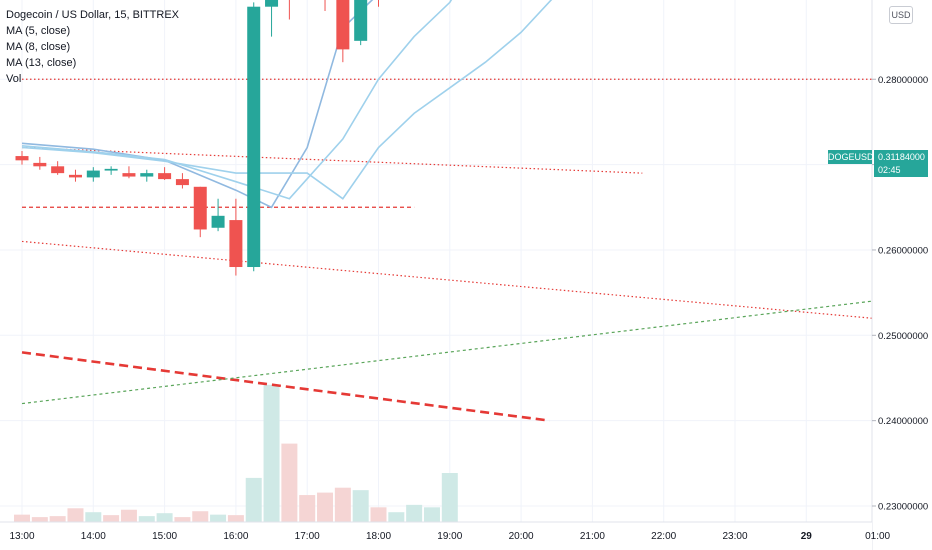 This screenshot has width=932, height=550. I want to click on last-price-value: 0.31184000, so click(901, 157).